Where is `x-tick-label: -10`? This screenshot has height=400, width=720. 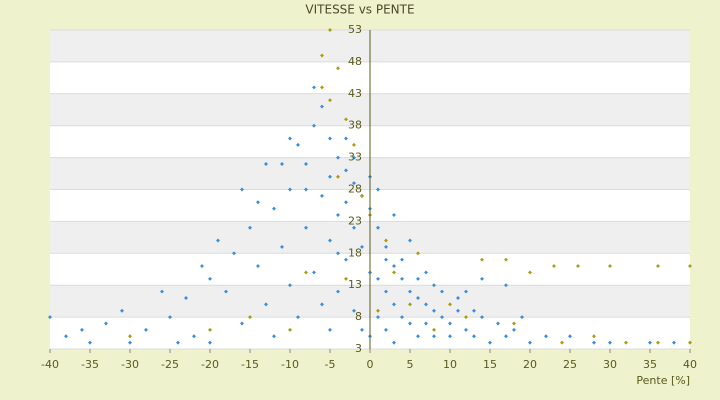
x-tick-label: -10 is located at coordinates (290, 364).